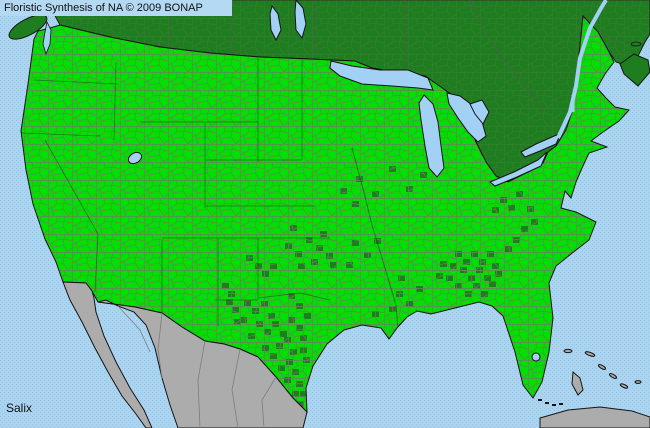 The height and width of the screenshot is (428, 650). Describe the element at coordinates (634, 70) in the screenshot. I see `nova-scotia` at that location.